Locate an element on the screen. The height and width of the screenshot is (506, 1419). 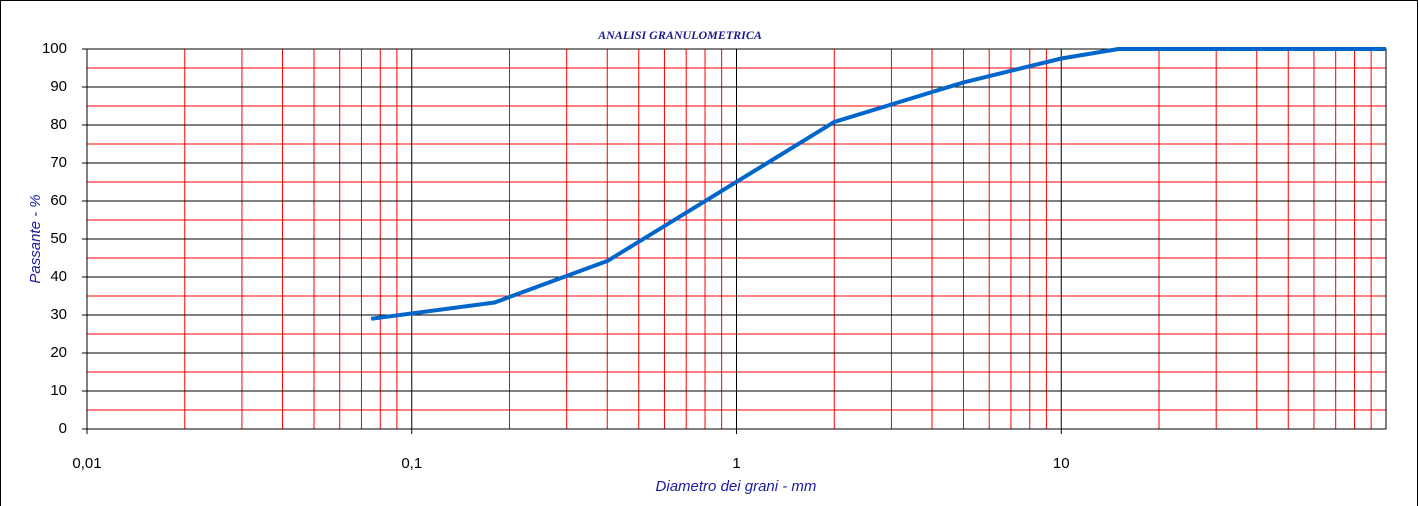
x-tick-label: 10 is located at coordinates (1061, 463).